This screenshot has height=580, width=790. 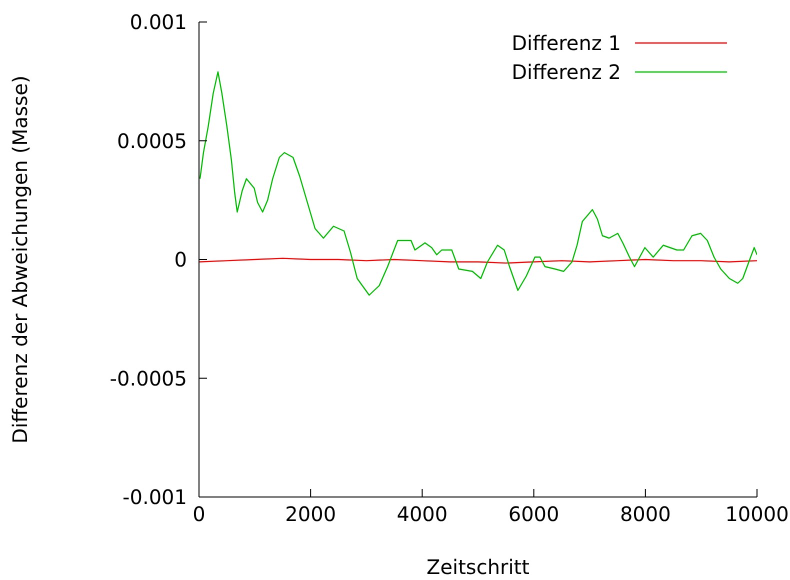 I want to click on y-tick-label: -0.001, so click(x=154, y=497).